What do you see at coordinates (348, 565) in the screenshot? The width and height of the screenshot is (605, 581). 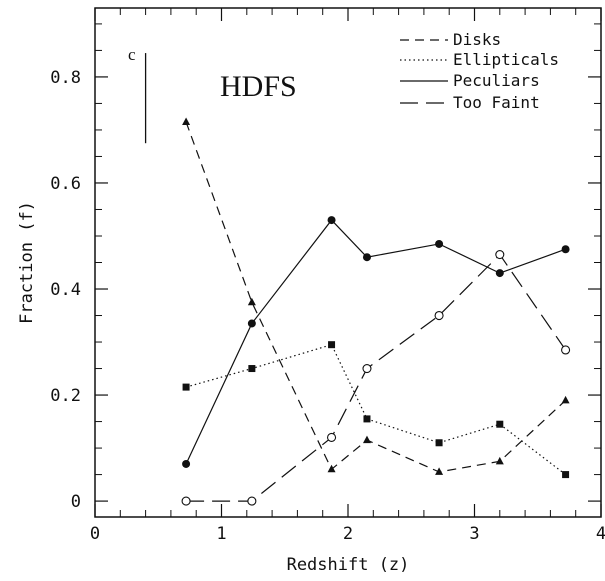 I see `x-axis-title: Redshift (z)` at bounding box center [348, 565].